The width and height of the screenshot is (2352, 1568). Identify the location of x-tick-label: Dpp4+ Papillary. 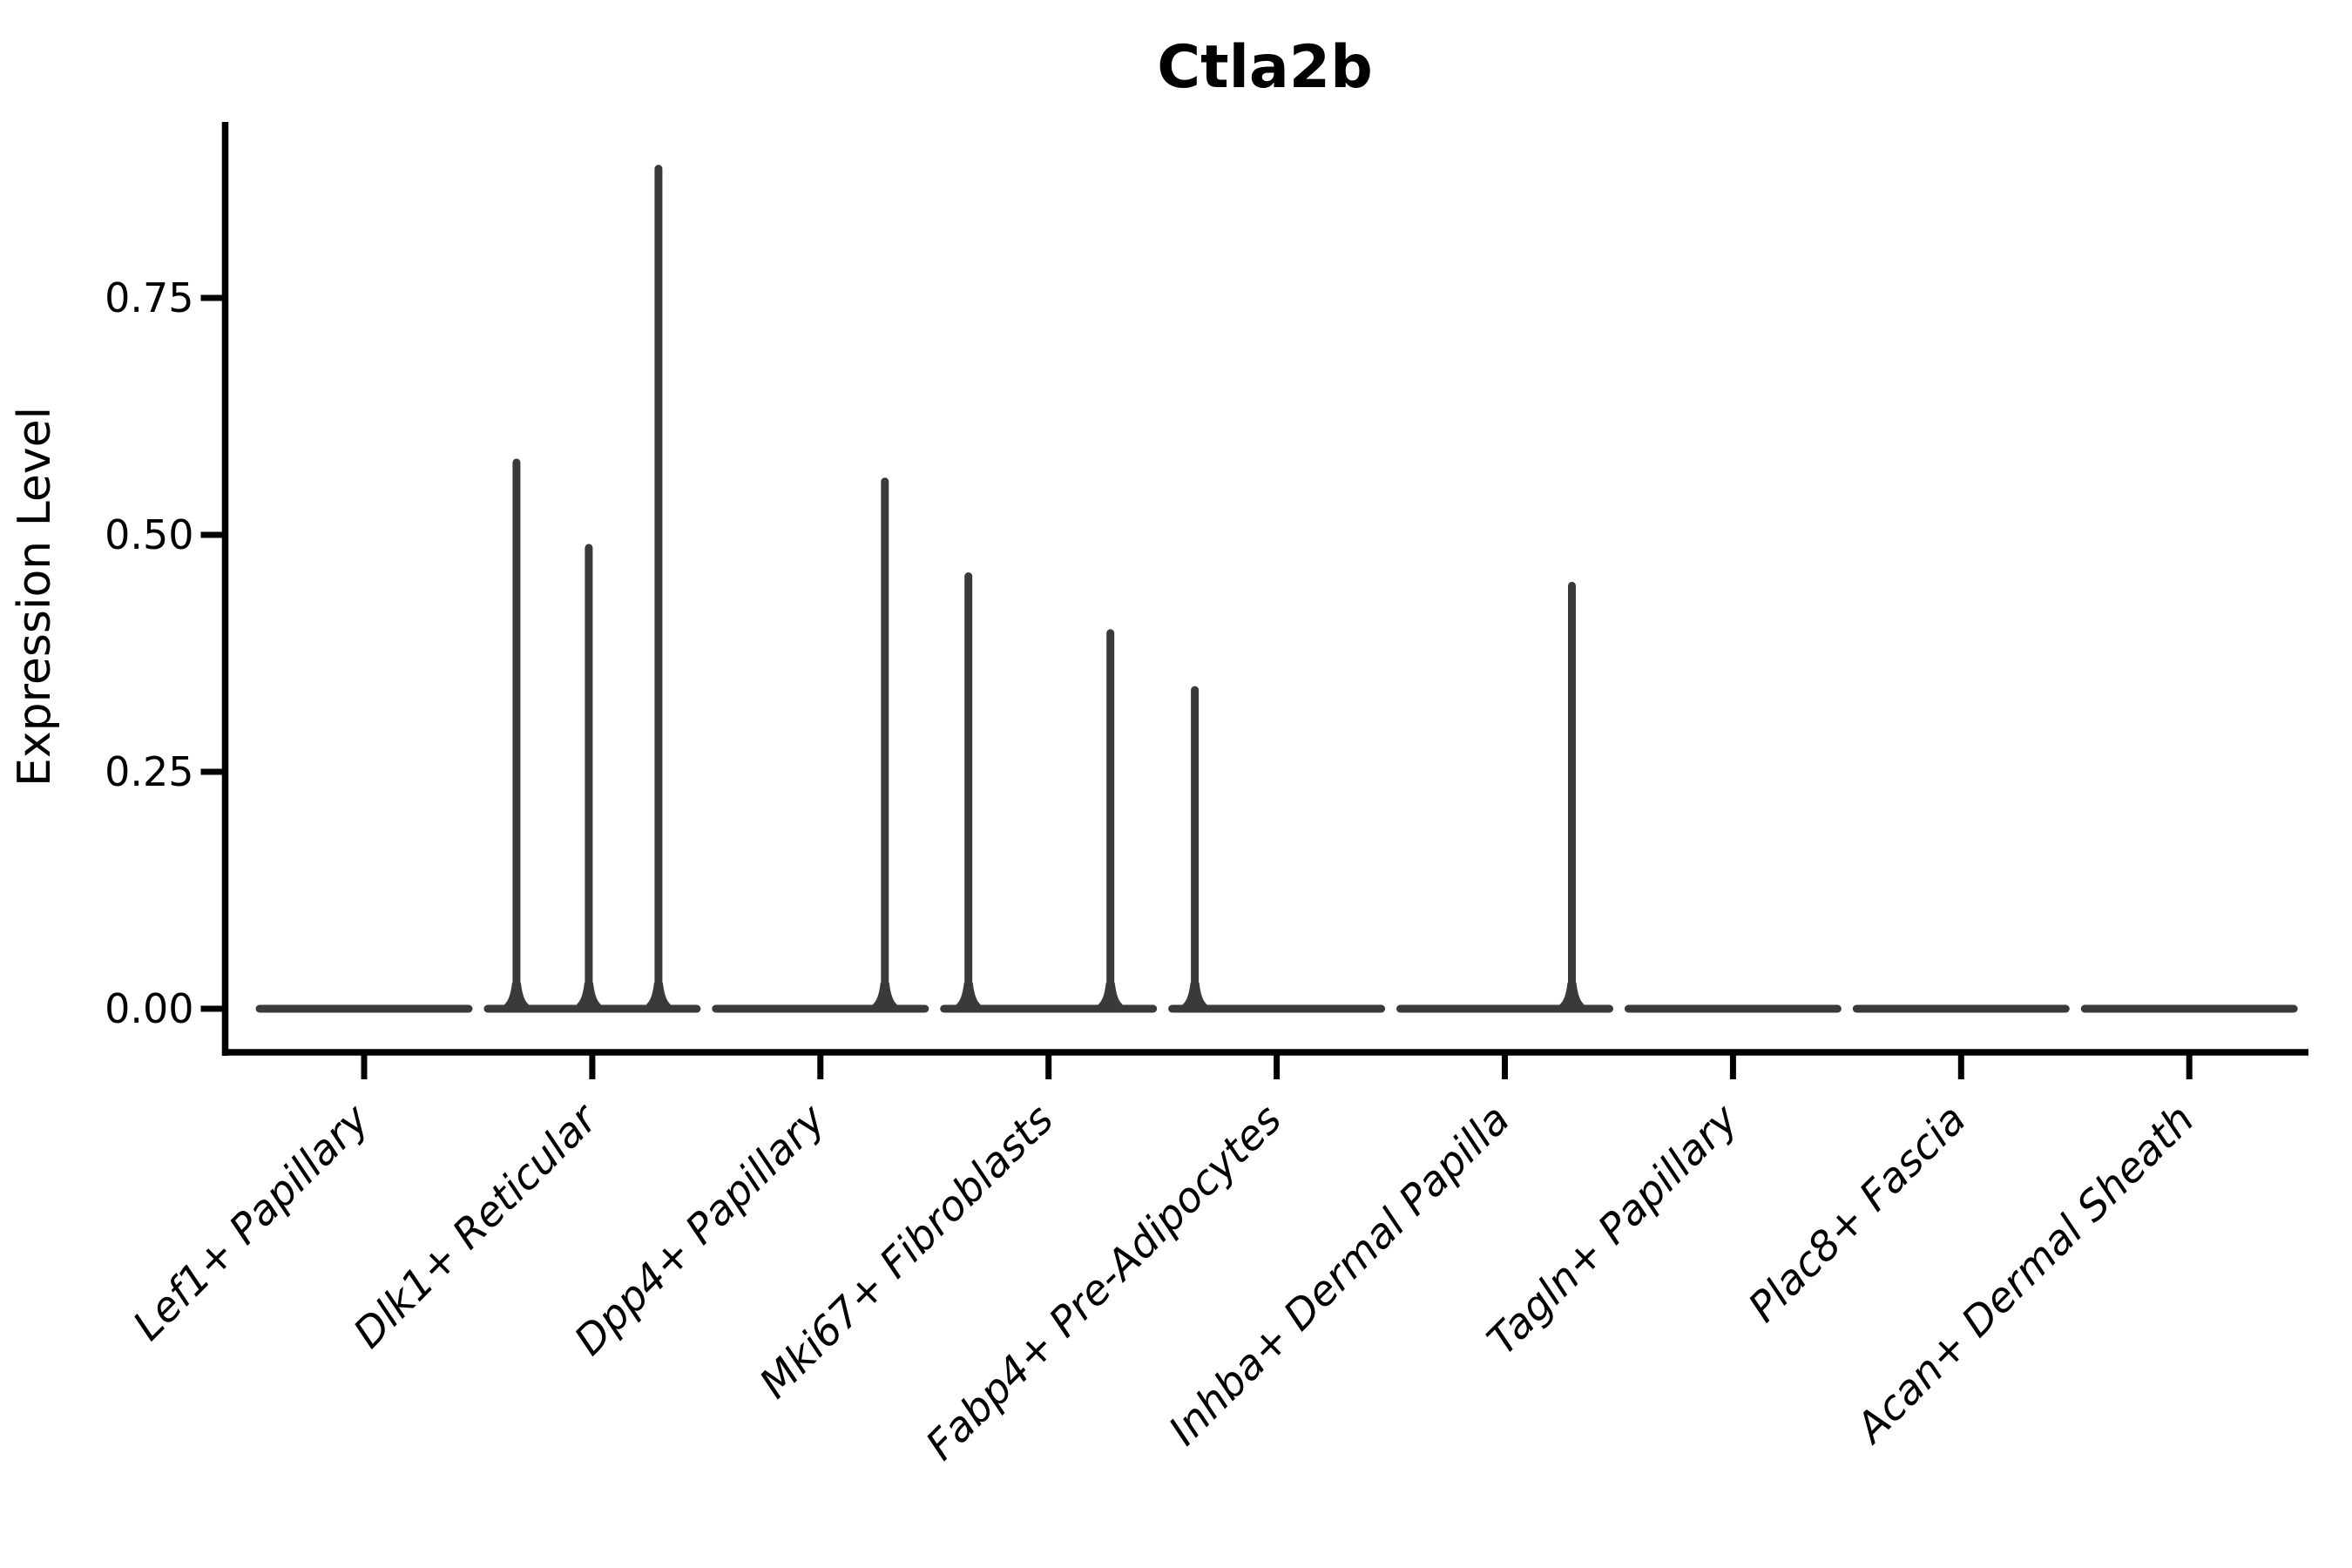
(700, 1230).